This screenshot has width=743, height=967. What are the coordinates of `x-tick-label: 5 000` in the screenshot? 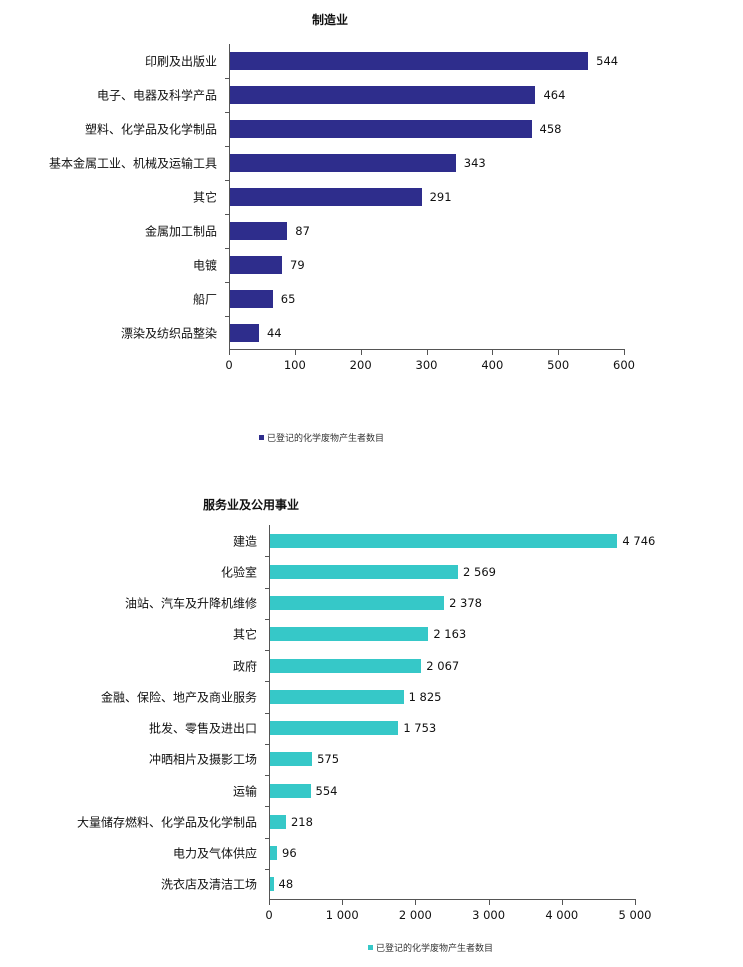 It's located at (635, 915).